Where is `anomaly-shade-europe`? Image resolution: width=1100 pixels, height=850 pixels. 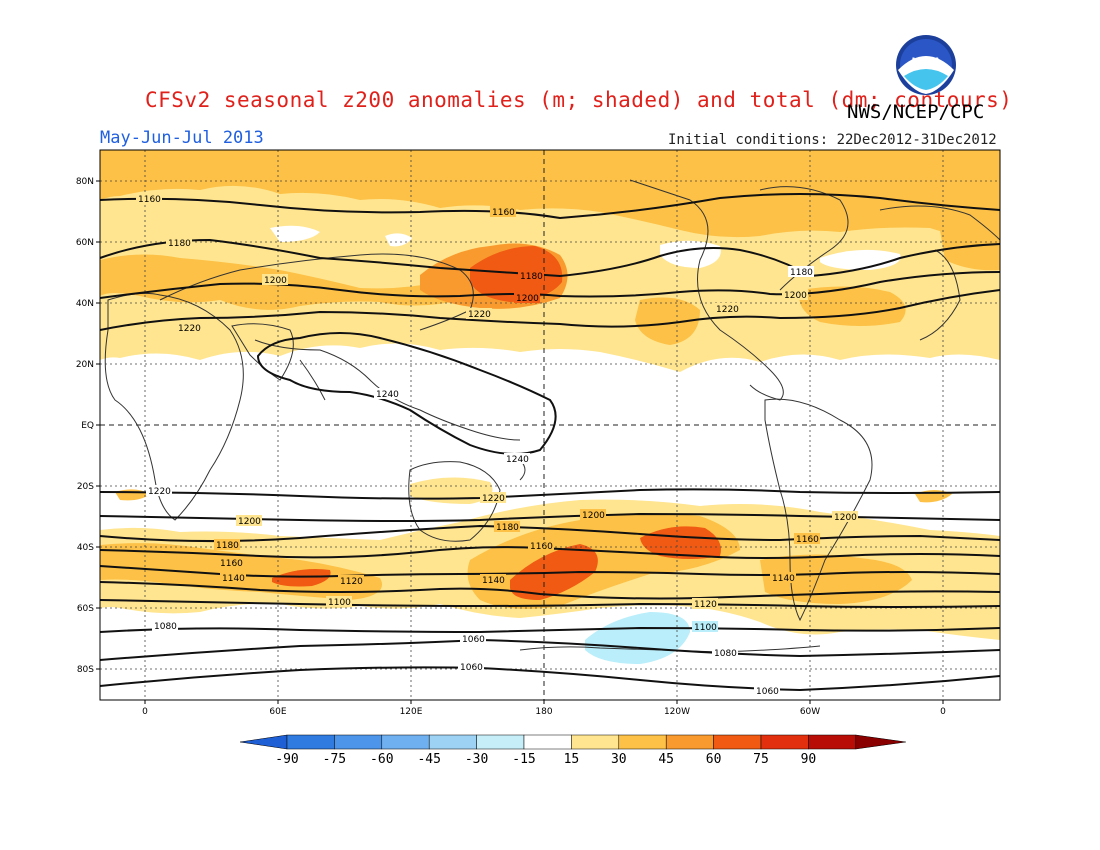
anomaly-shade-europe is located at coordinates (970, 249).